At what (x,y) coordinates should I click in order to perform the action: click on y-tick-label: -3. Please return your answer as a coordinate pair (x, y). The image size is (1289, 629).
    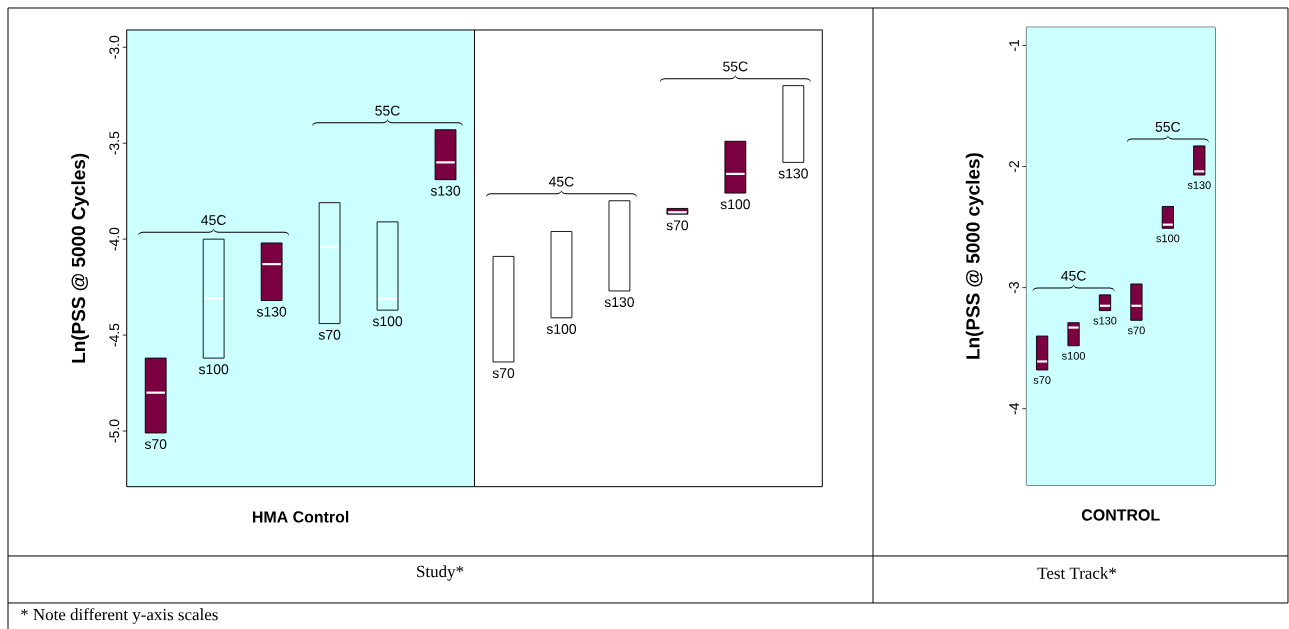
    Looking at the image, I should click on (1014, 287).